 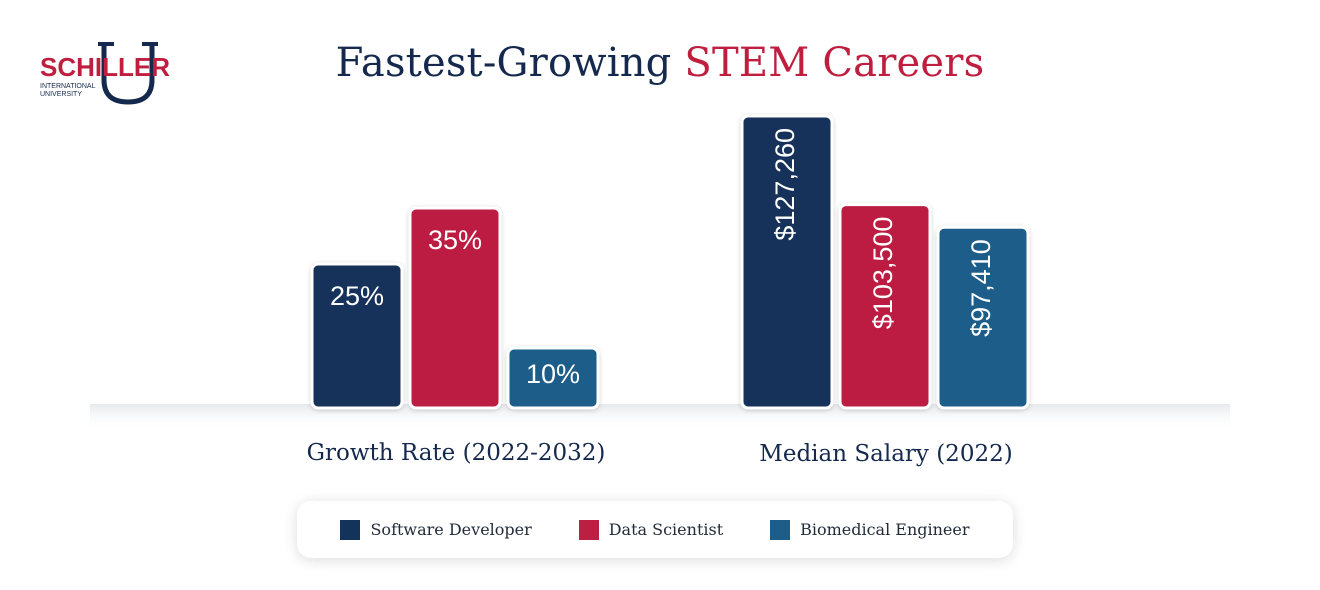 I want to click on title-part-red: STEM Careers, so click(x=834, y=63).